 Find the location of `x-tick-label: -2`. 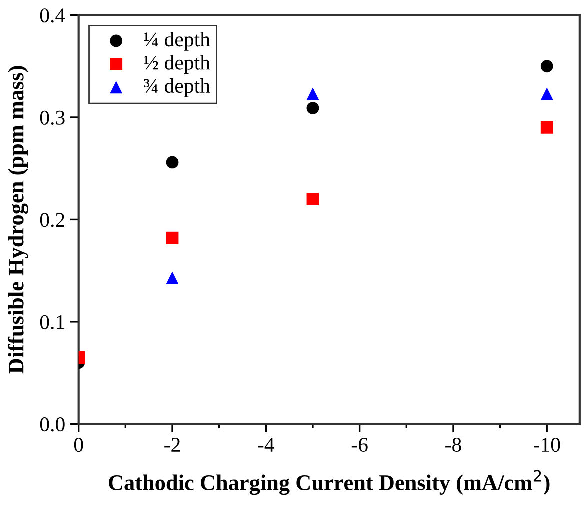

x-tick-label: -2 is located at coordinates (172, 445).